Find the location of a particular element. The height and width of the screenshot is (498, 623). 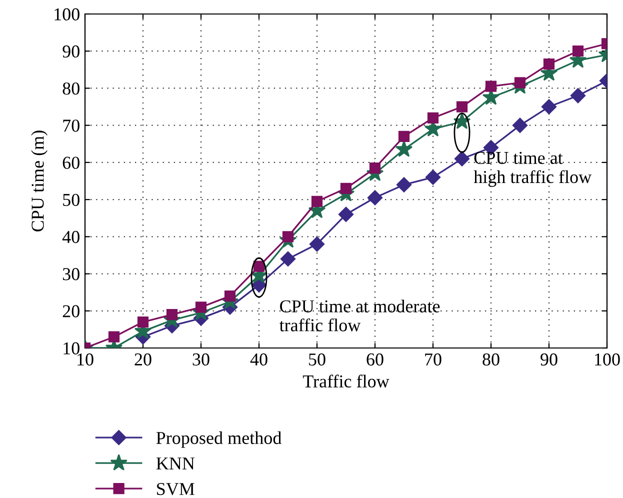

annotation: CPU time at moderate traffic flow is located at coordinates (359, 316).